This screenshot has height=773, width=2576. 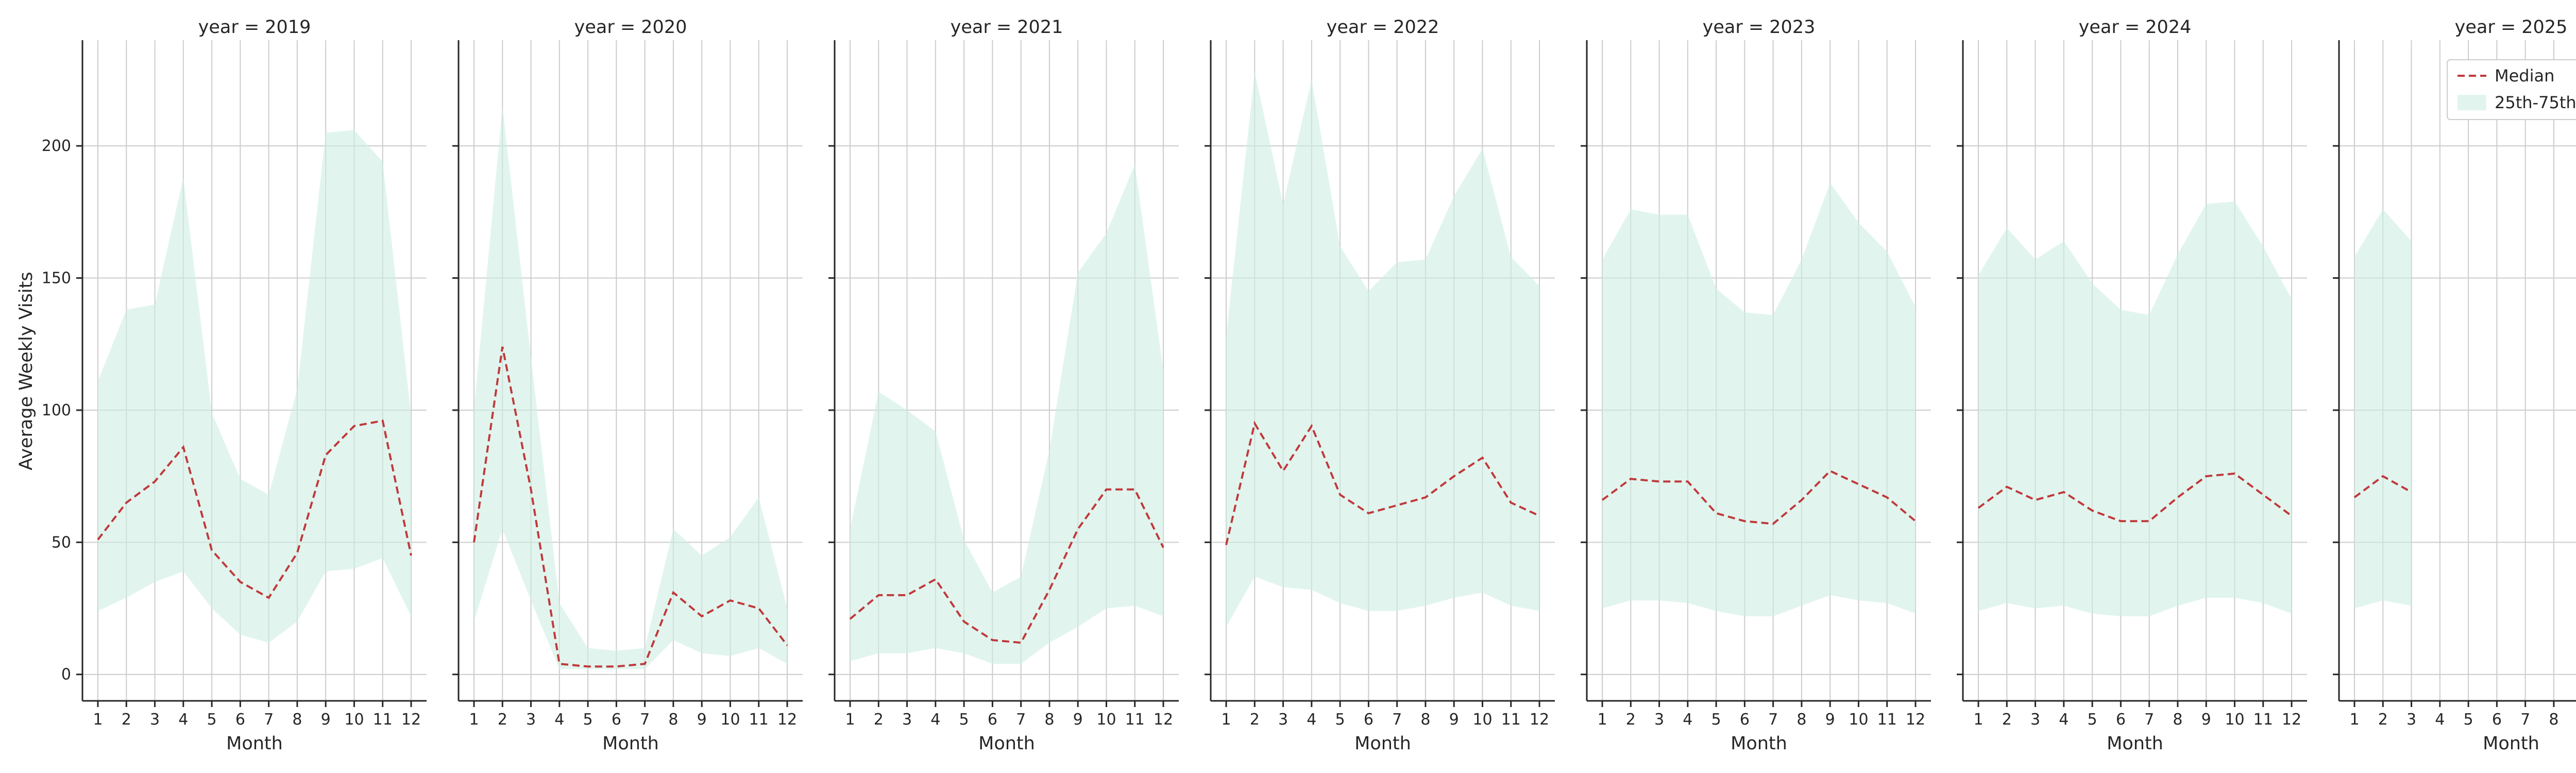 What do you see at coordinates (56, 410) in the screenshot?
I see `y-tick-label: 100` at bounding box center [56, 410].